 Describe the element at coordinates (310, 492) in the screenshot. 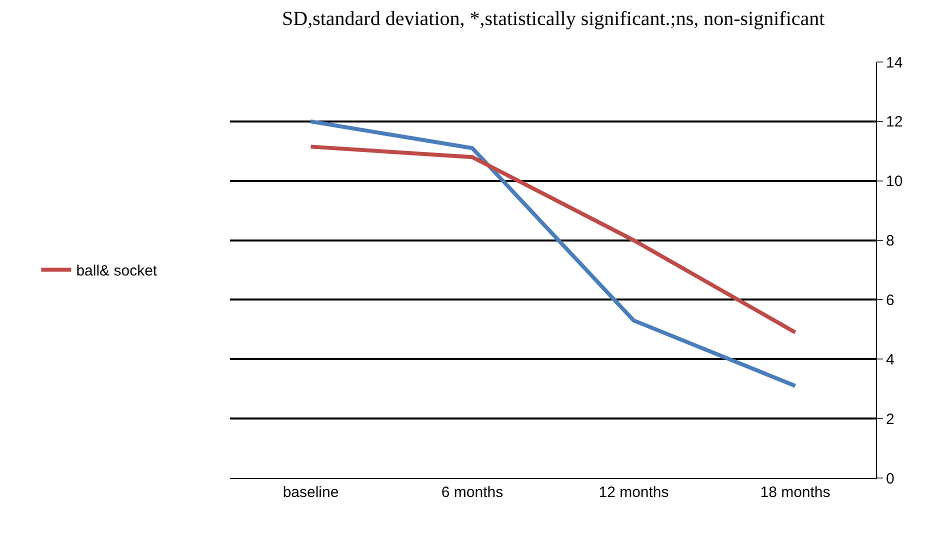

I see `x-tick-label: baseline` at that location.